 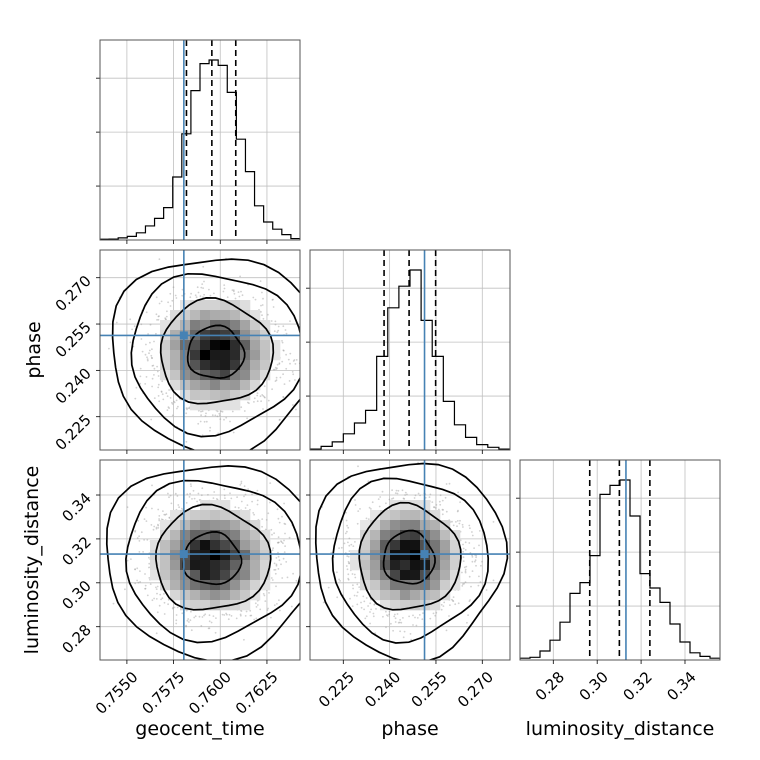 What do you see at coordinates (202, 562) in the screenshot?
I see `contour-line` at bounding box center [202, 562].